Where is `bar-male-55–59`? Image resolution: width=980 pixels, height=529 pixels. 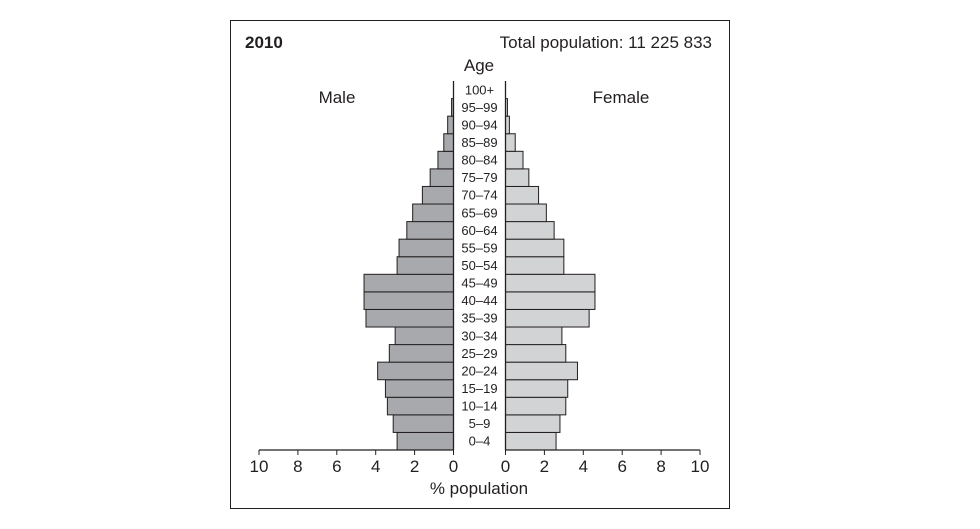
bar-male-55–59 is located at coordinates (426, 248).